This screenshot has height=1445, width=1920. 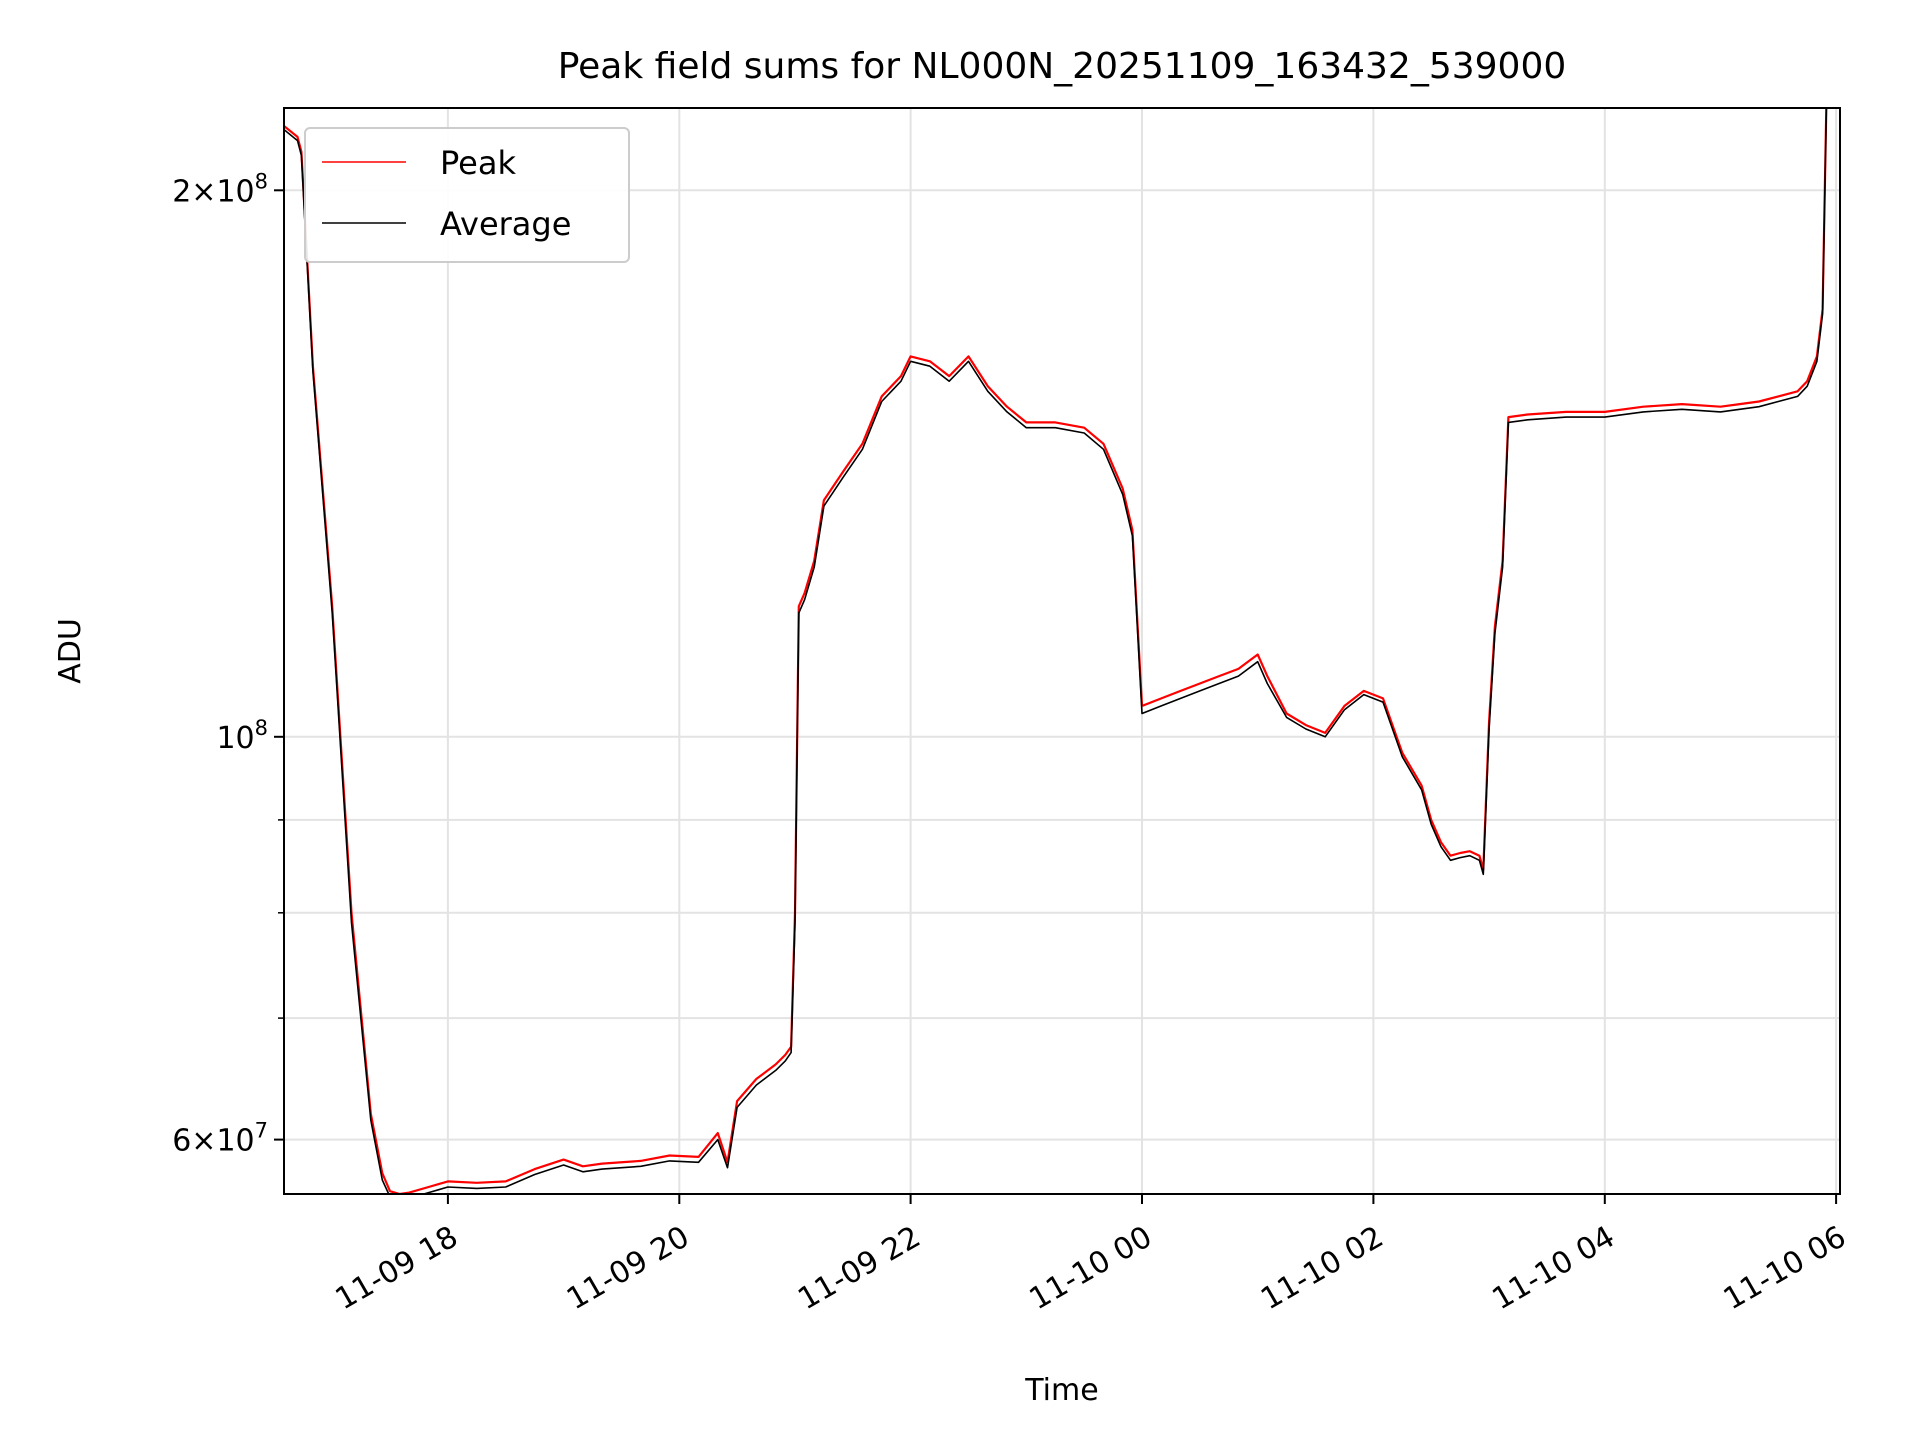 I want to click on y-axis-label: ADU, so click(x=70, y=651).